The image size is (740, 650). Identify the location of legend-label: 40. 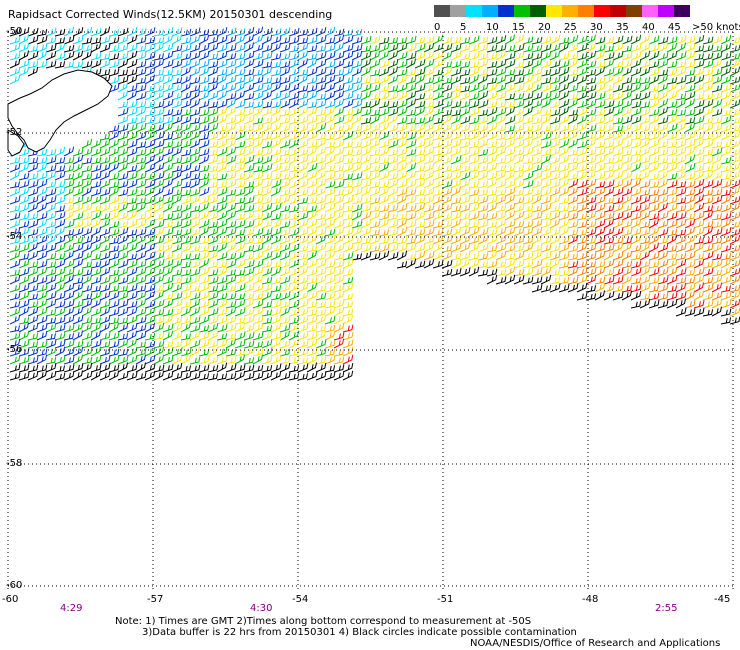
(648, 27).